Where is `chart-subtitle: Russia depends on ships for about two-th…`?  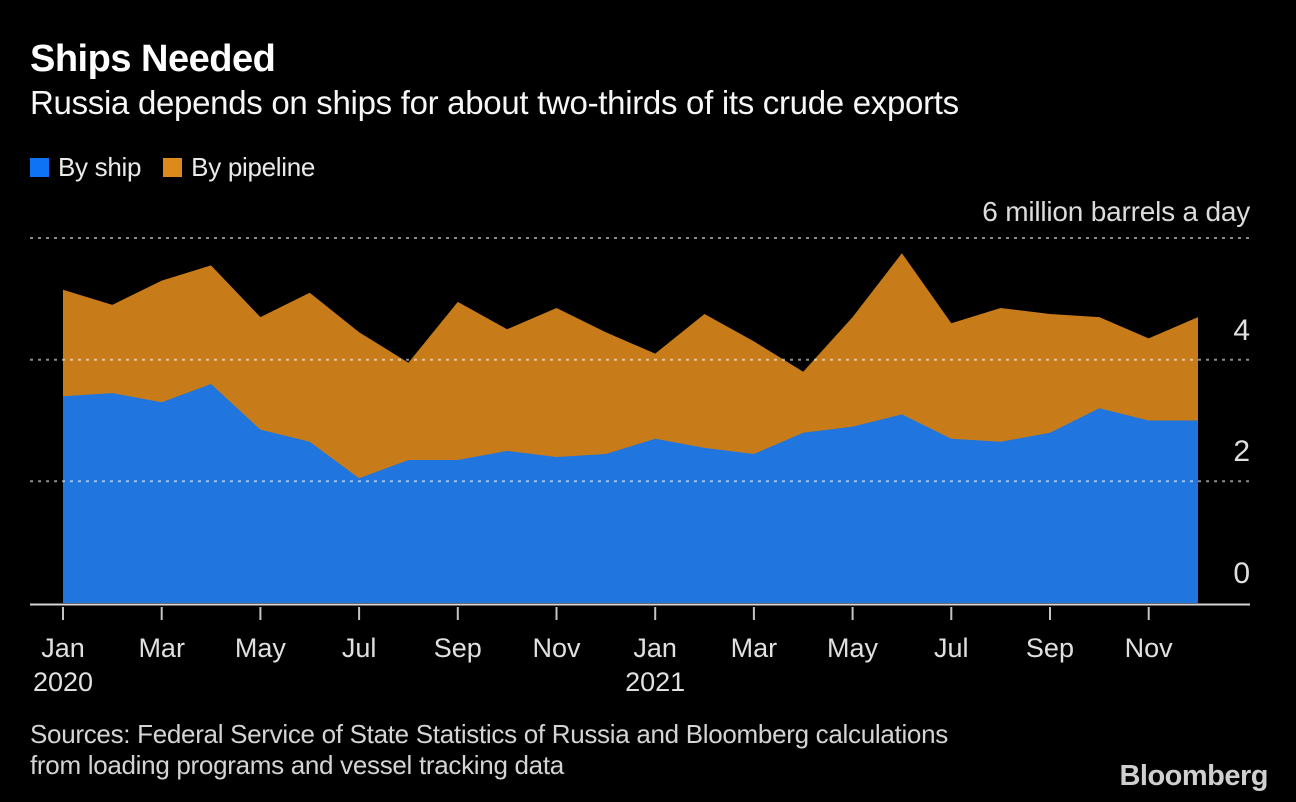
chart-subtitle: Russia depends on ships for about two-th… is located at coordinates (494, 102).